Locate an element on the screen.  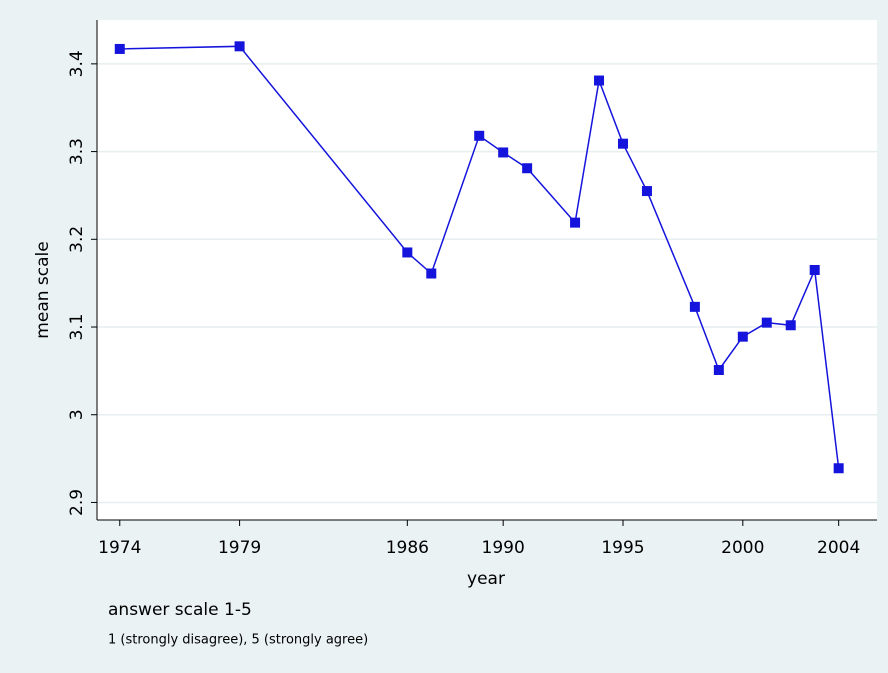
y-tick-label: 3.4 is located at coordinates (77, 63).